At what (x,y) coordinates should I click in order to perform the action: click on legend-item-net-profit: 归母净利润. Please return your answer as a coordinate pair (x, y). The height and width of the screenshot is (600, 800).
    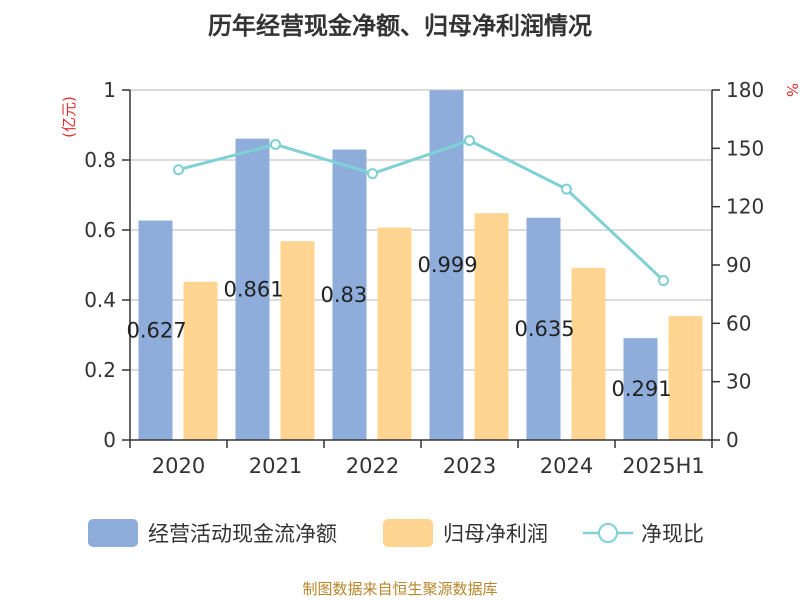
    Looking at the image, I should click on (465, 533).